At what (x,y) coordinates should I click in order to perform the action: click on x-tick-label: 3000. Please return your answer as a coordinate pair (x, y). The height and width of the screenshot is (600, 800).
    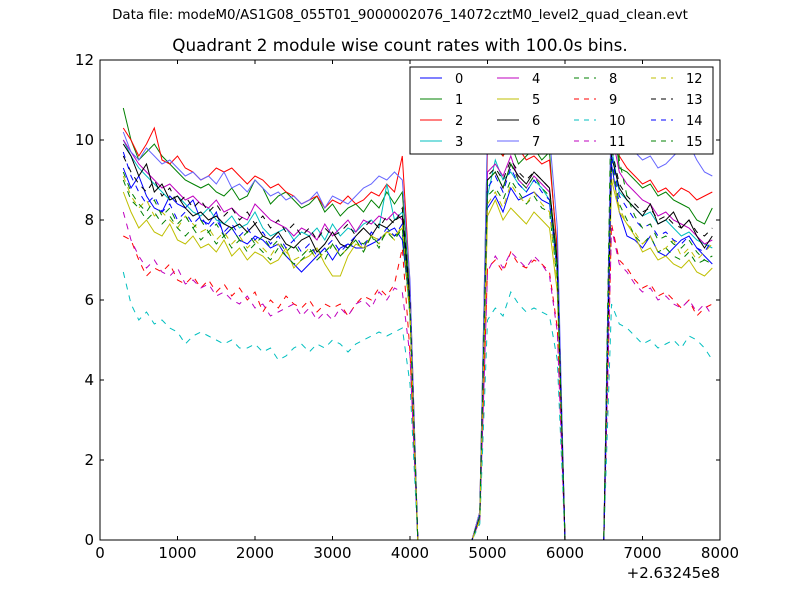
    Looking at the image, I should click on (332, 553).